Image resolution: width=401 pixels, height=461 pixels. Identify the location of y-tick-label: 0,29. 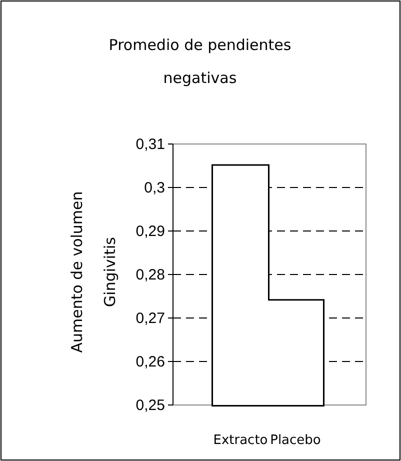
(150, 231).